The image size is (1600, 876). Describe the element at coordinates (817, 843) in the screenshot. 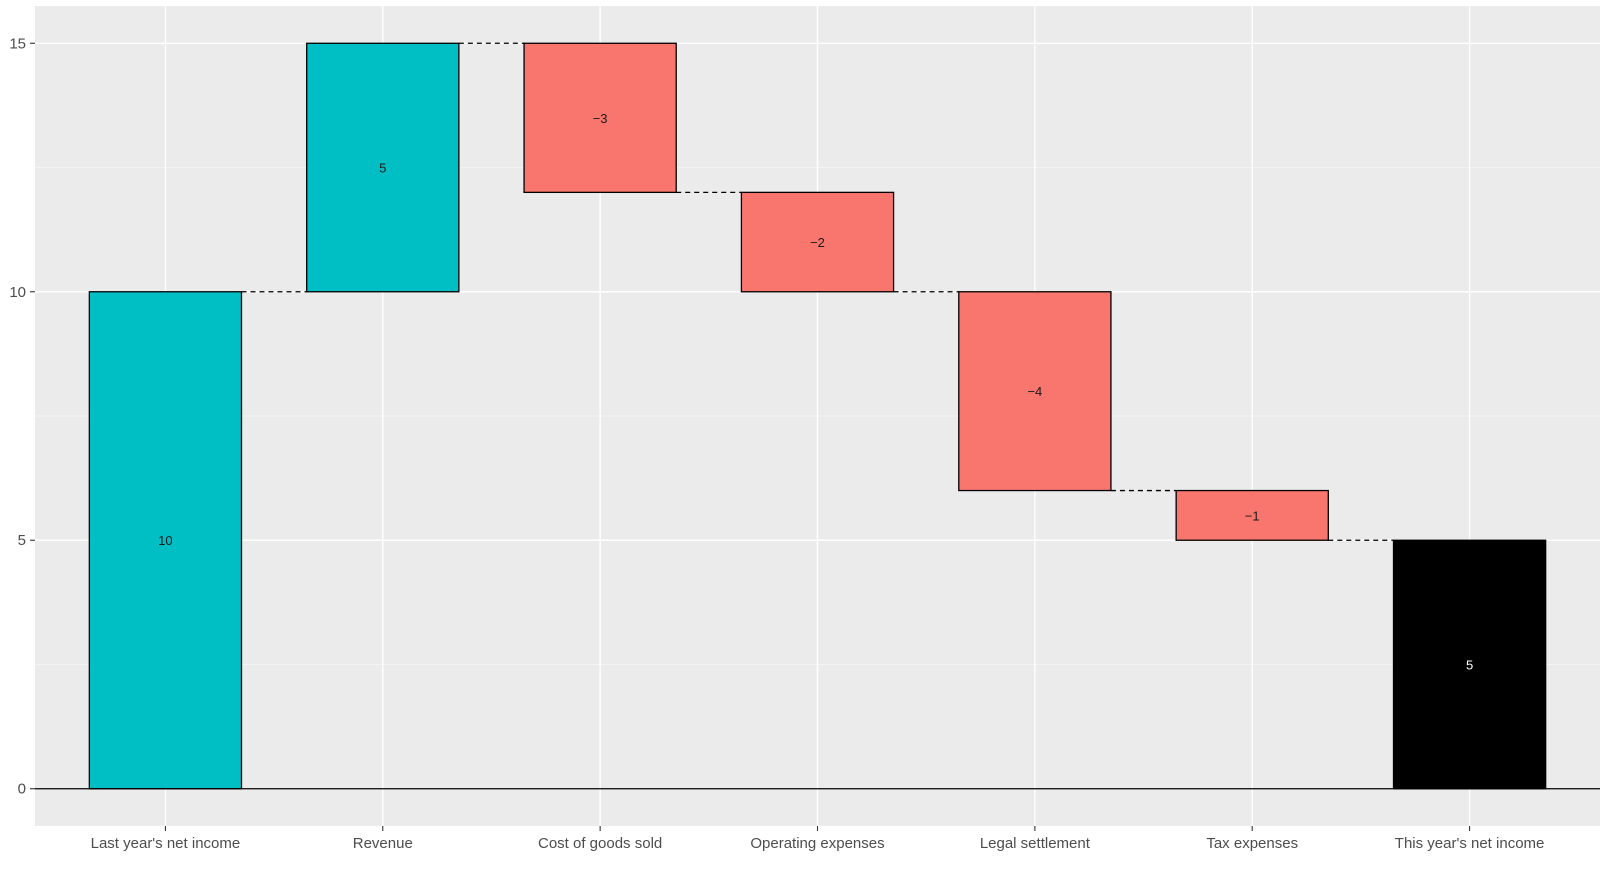

I see `x-tick-label: Operating expenses` at that location.